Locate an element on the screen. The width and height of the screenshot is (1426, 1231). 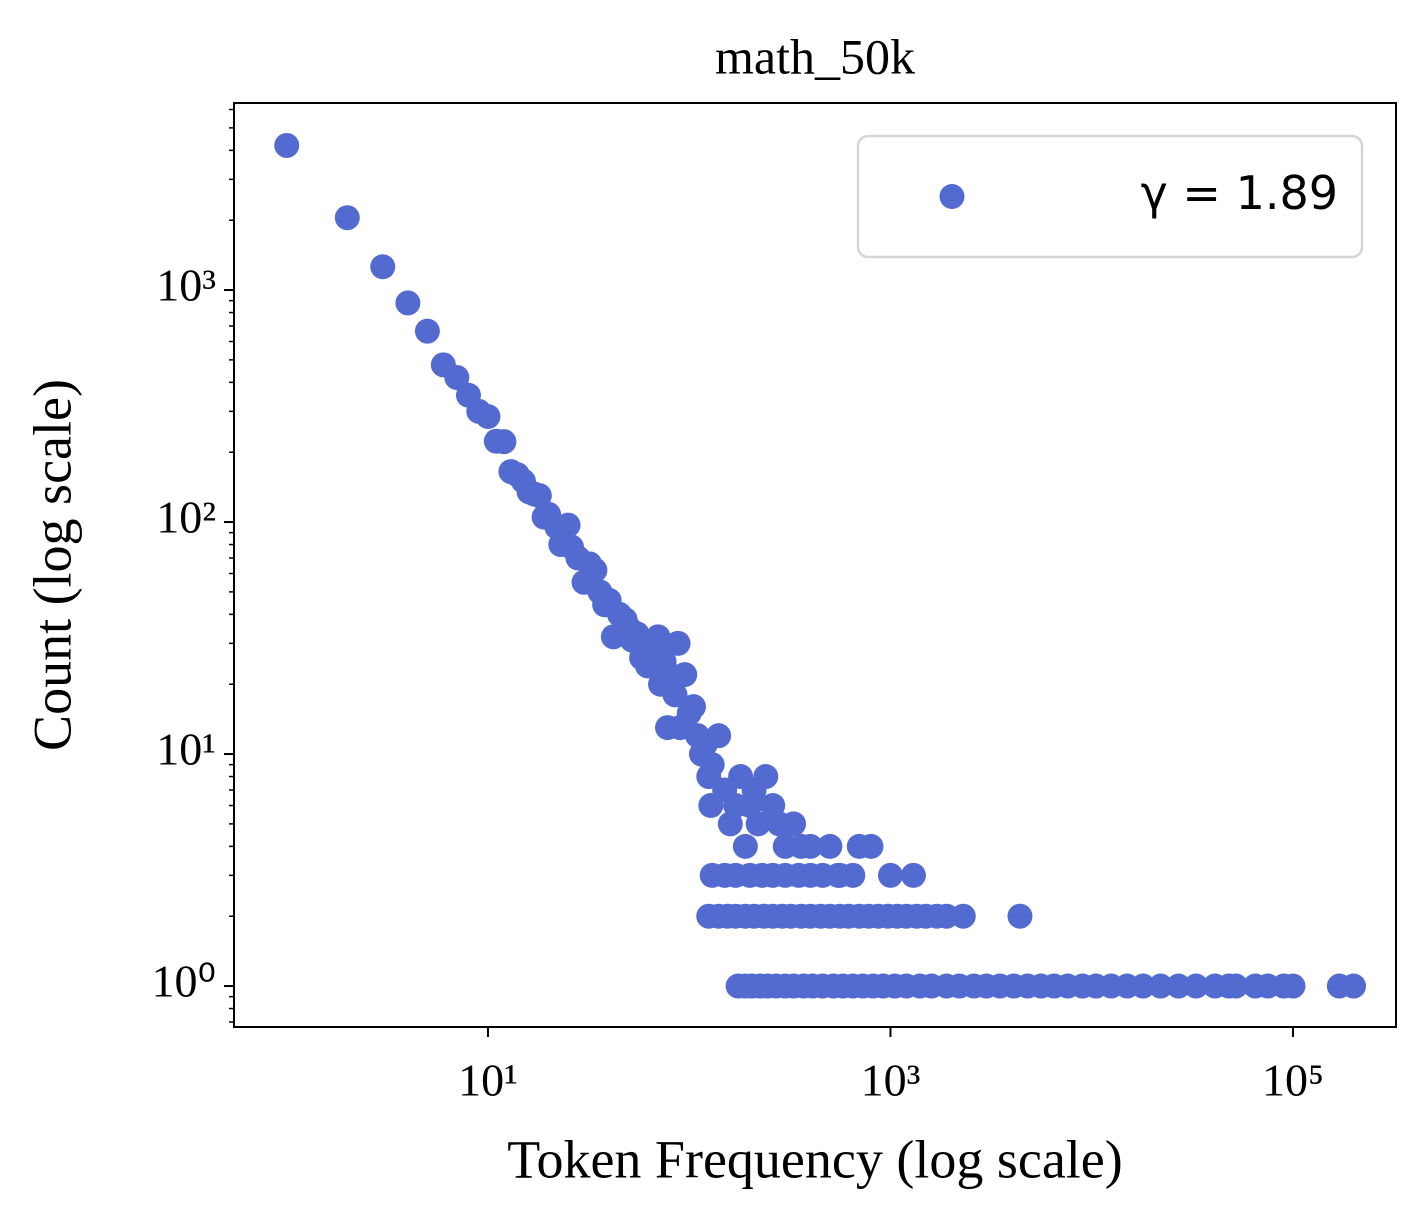
y-tick-label: 10² is located at coordinates (186, 517).